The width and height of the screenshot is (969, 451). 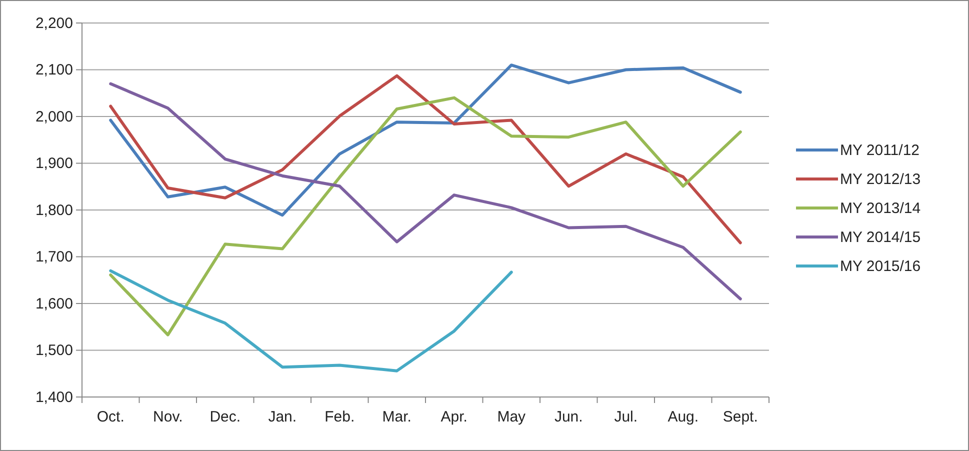 I want to click on x-tick-label: Feb., so click(x=339, y=417).